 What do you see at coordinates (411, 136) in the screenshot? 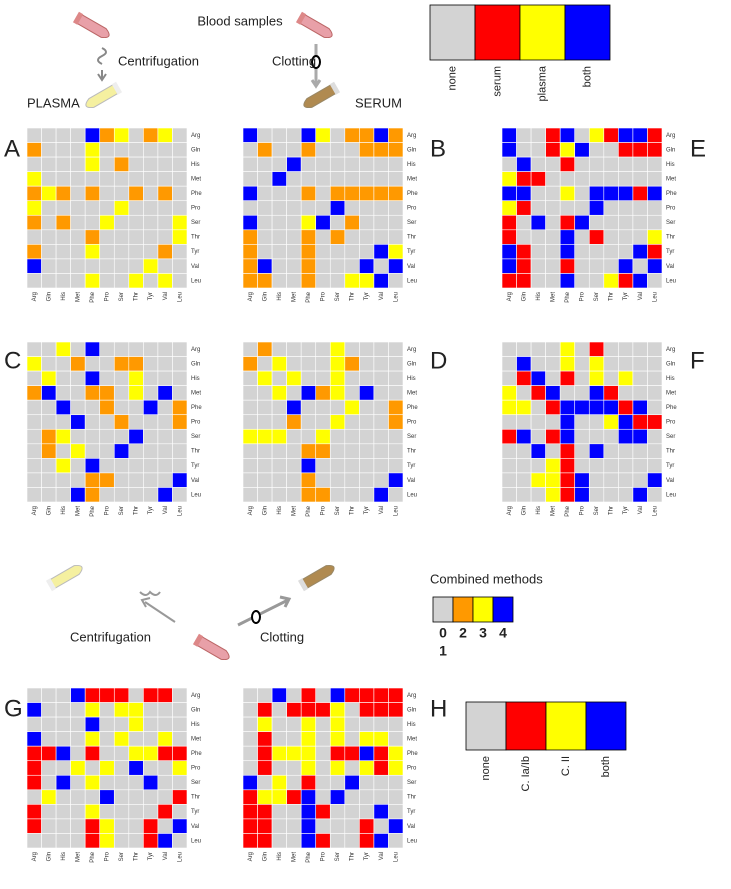
I see `row-label: Arg` at bounding box center [411, 136].